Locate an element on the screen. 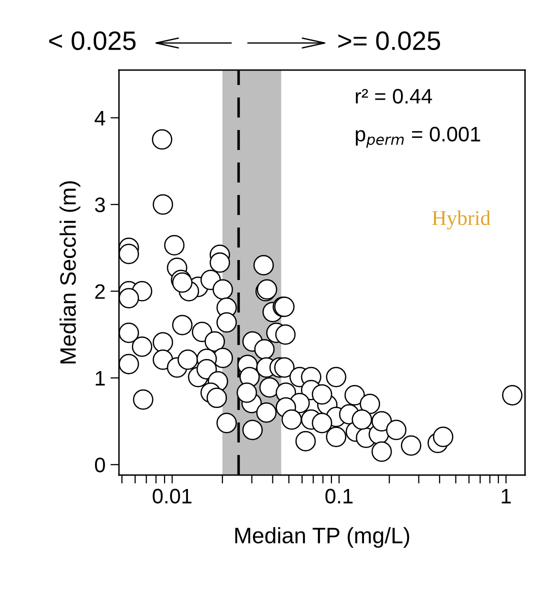 The image size is (557, 589). y-tick-label: 2 is located at coordinates (100, 291).